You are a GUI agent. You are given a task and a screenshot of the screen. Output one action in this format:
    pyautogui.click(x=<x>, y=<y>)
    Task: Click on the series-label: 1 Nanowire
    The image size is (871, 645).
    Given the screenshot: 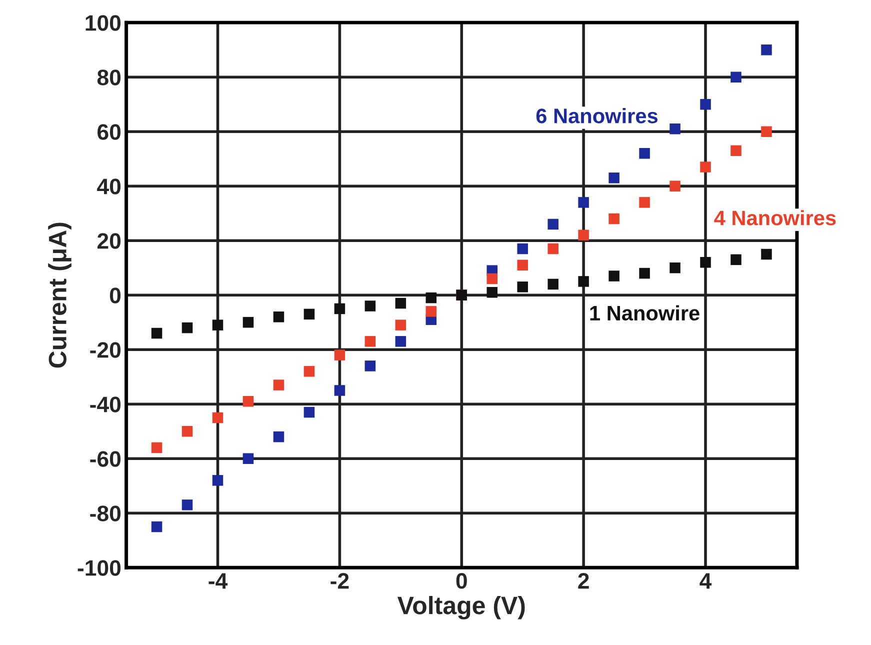 What is the action you would take?
    pyautogui.click(x=645, y=313)
    